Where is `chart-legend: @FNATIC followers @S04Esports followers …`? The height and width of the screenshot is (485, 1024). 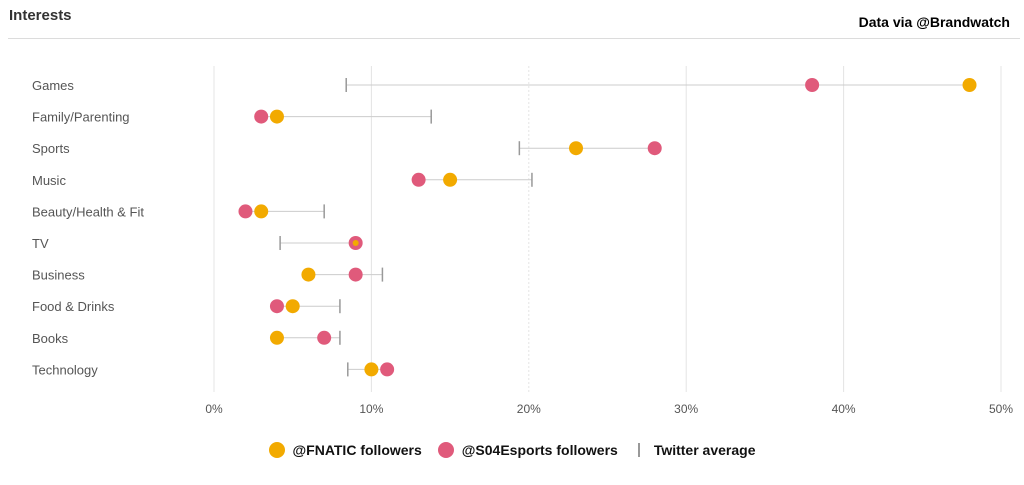
chart-legend: @FNATIC followers @S04Esports followers … is located at coordinates (512, 450).